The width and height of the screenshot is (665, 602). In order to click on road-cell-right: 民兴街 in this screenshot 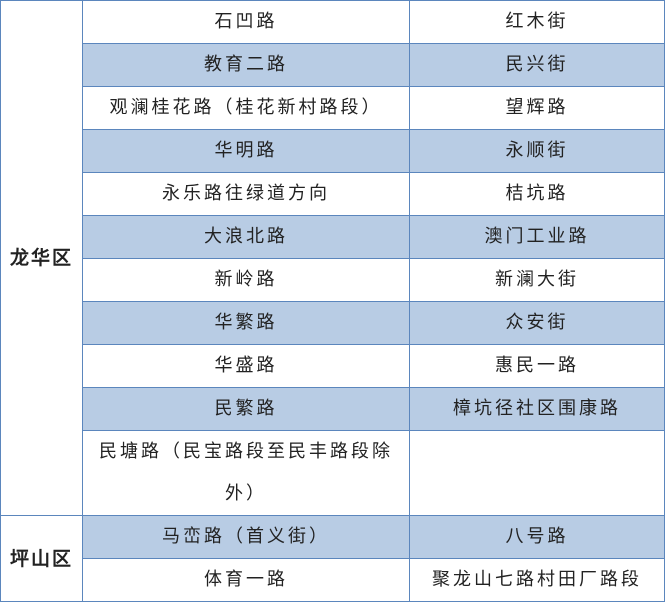, I will do `click(537, 65)`.